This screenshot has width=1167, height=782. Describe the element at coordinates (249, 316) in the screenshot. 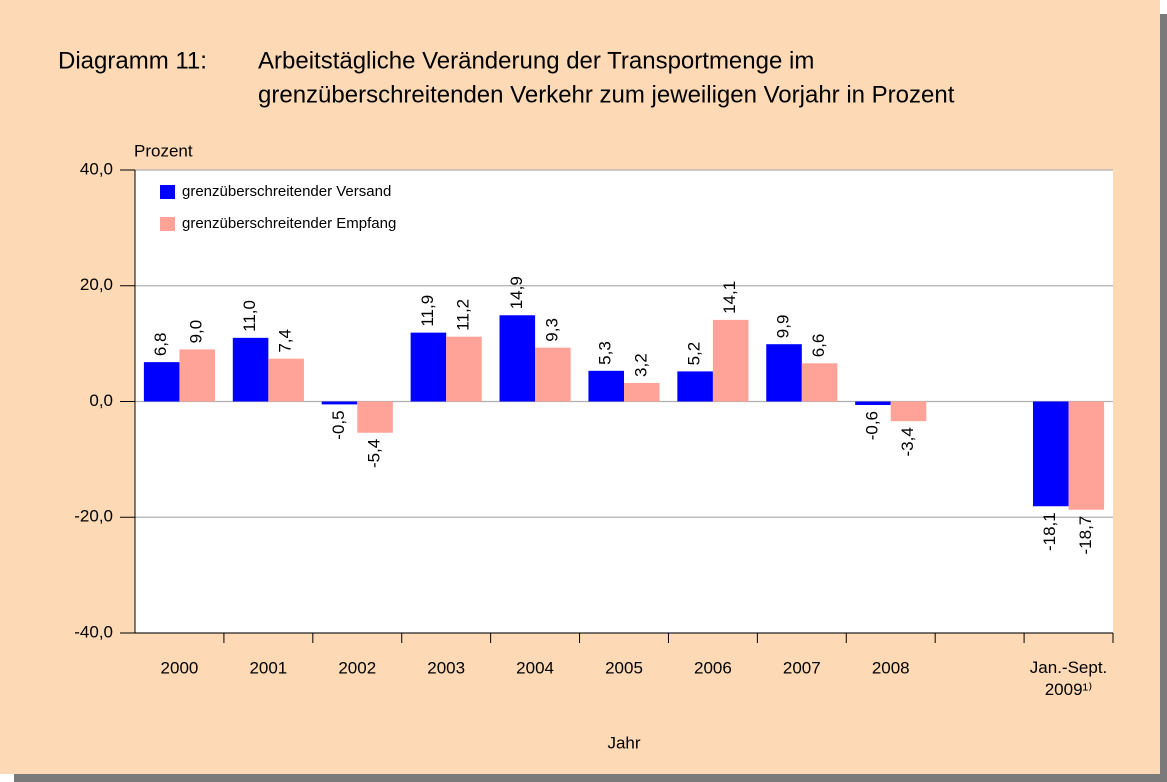

I see `value-label: 11,0` at that location.